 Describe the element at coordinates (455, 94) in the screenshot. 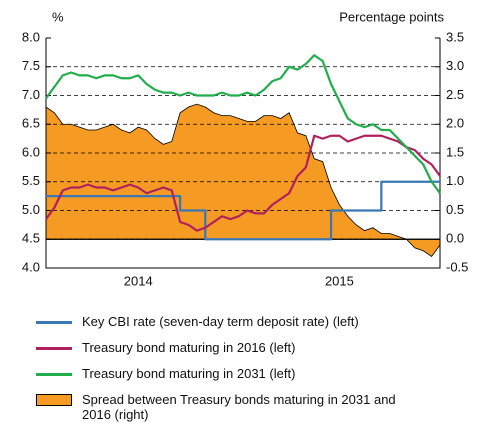

I see `y2-tick-label: 2.5` at that location.